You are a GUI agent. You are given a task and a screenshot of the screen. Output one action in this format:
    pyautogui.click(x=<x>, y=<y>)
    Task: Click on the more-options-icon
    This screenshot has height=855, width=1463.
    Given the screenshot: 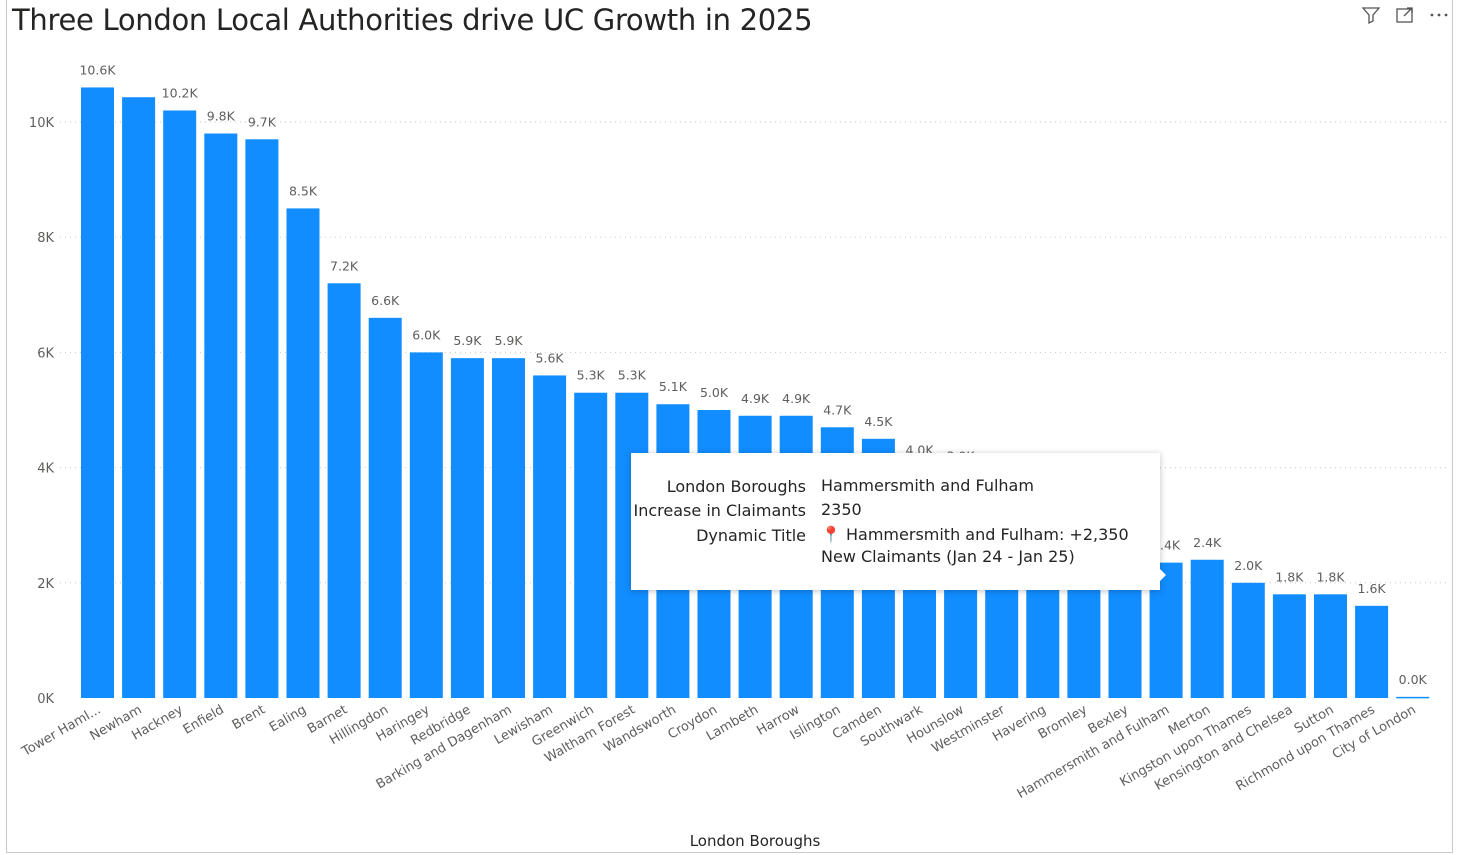 What is the action you would take?
    pyautogui.click(x=1439, y=17)
    